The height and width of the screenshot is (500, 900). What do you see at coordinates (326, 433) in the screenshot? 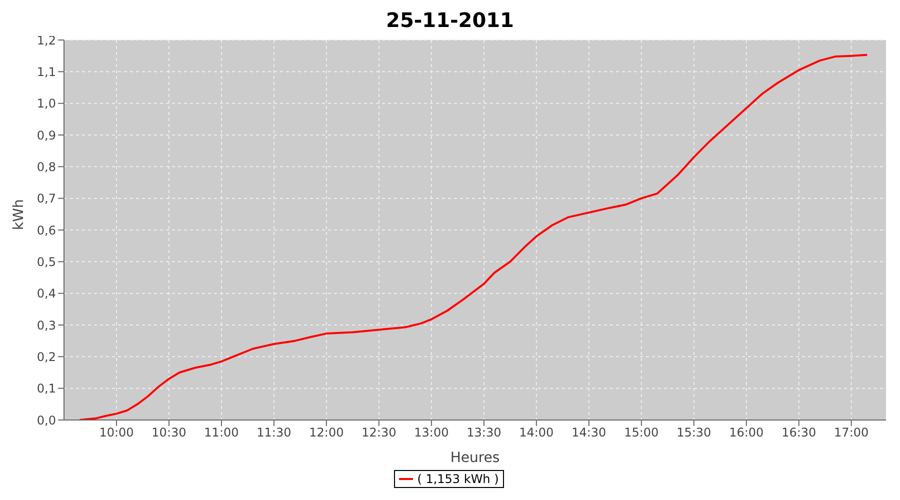
I see `x-tick-label: 12:00` at bounding box center [326, 433].